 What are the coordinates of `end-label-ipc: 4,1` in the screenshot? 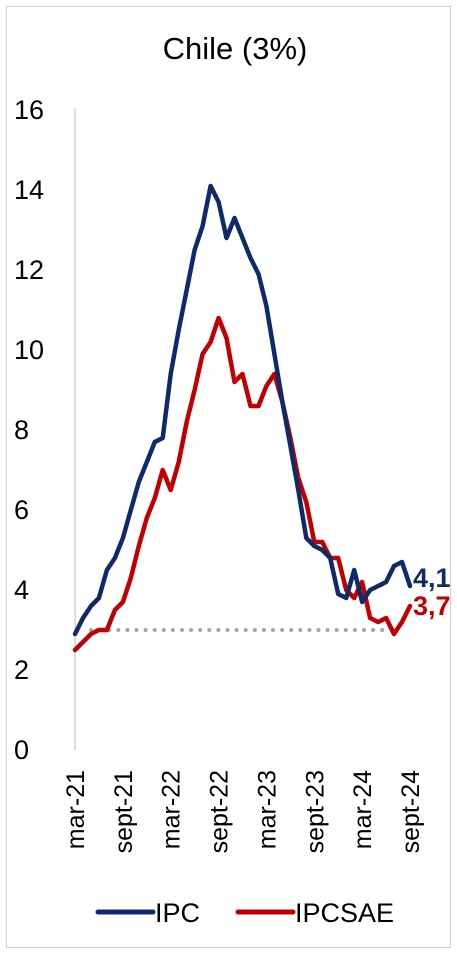 It's located at (432, 578).